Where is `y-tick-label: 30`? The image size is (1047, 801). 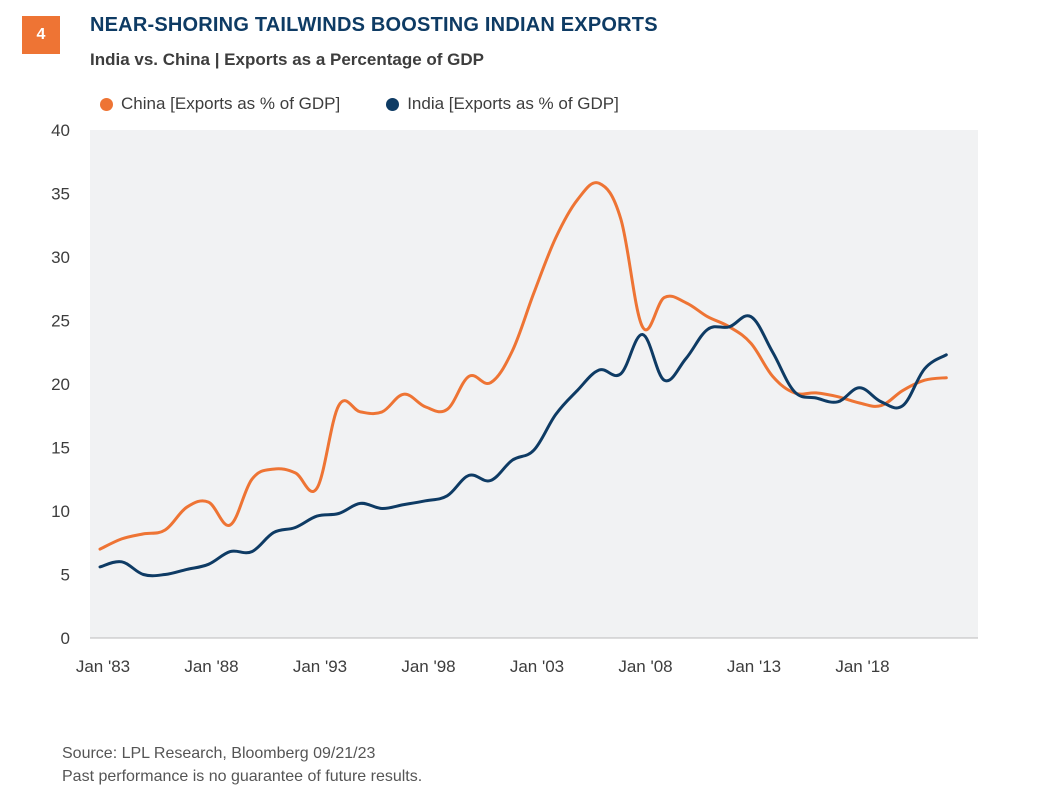
y-tick-label: 30 is located at coordinates (60, 257).